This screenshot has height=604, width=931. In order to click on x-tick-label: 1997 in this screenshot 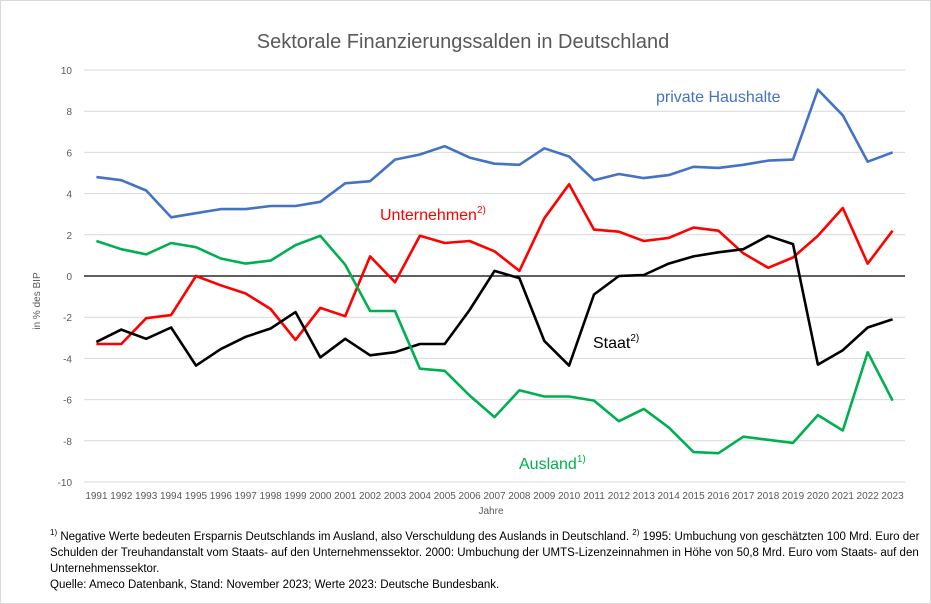, I will do `click(246, 496)`.